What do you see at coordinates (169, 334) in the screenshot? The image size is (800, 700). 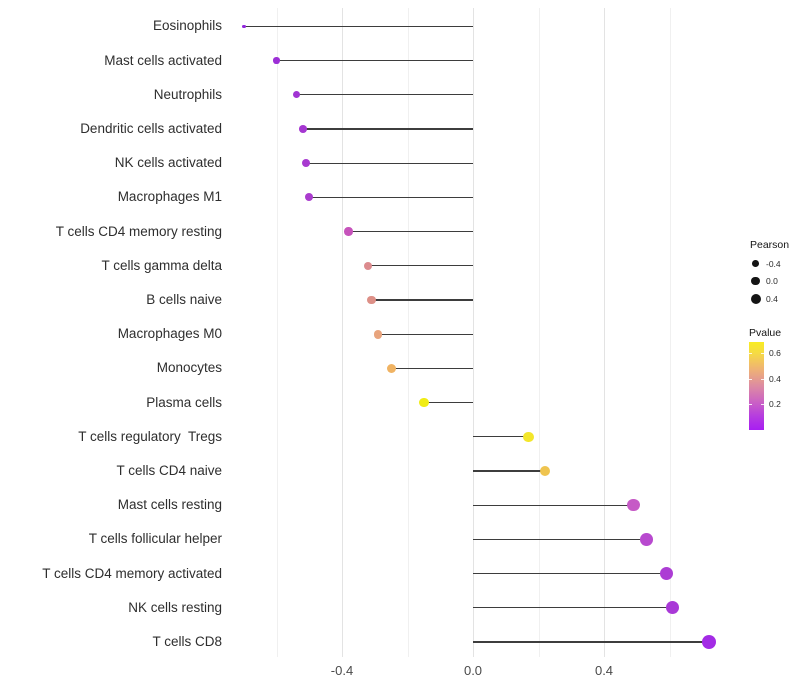 I see `y-axis-label: Macrophages M0` at bounding box center [169, 334].